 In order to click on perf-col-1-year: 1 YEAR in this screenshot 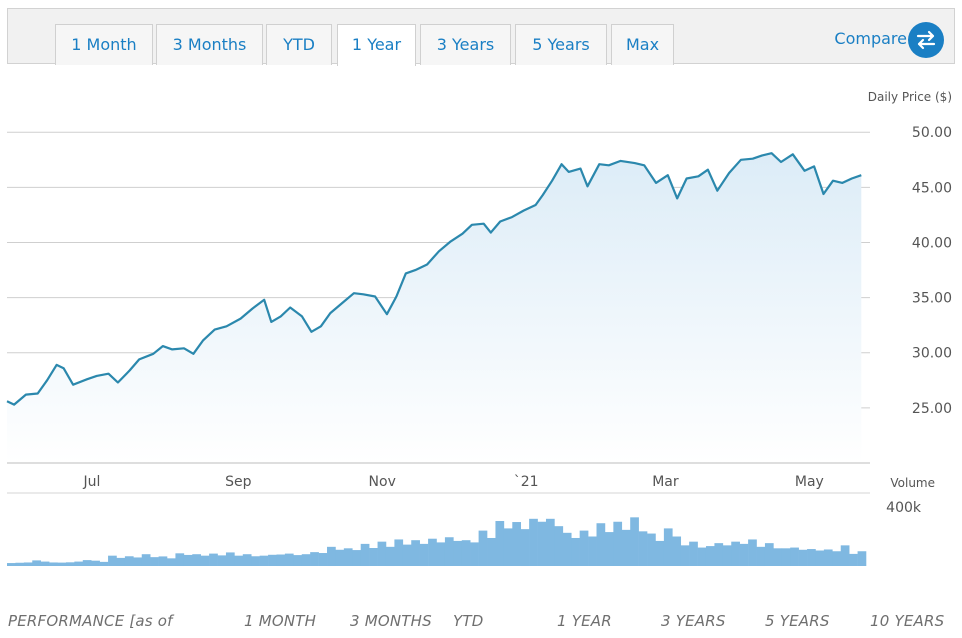, I will do `click(584, 621)`.